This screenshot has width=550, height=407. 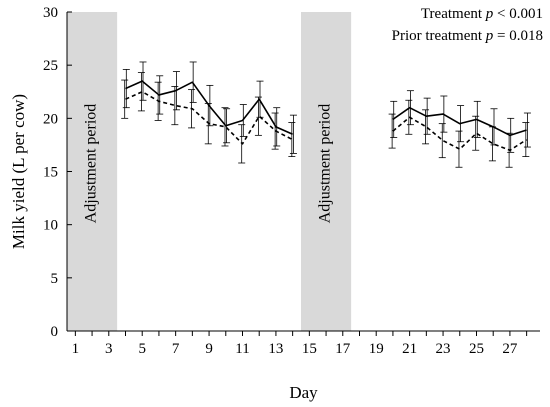 I want to click on annotation-2: Prior treatment p = 0.018, so click(x=467, y=36).